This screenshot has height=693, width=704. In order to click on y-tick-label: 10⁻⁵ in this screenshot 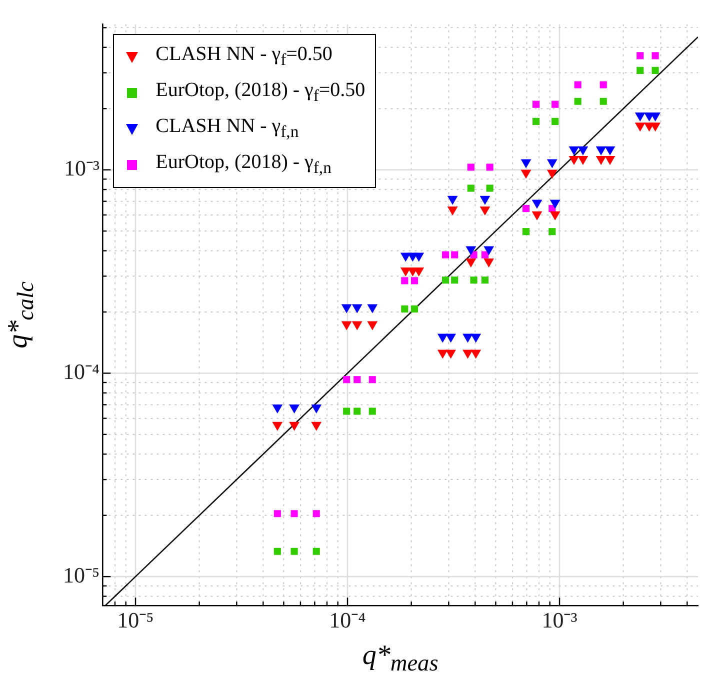, I will do `click(81, 575)`.